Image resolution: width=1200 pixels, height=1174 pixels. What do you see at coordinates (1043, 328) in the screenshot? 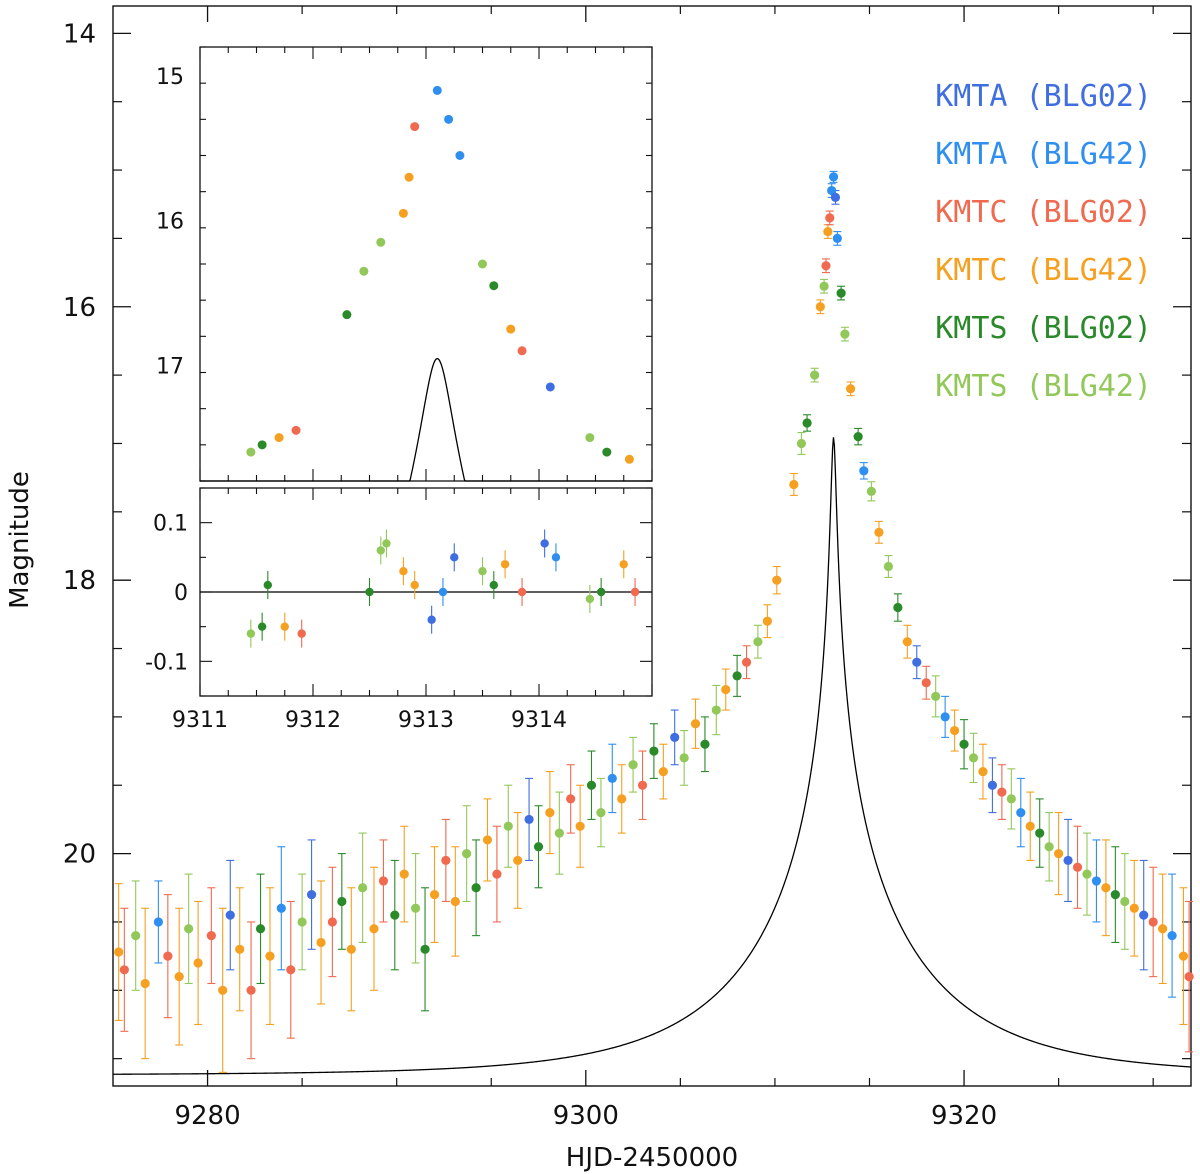
I see `legend-entry: KMTS (BLG02)` at bounding box center [1043, 328].